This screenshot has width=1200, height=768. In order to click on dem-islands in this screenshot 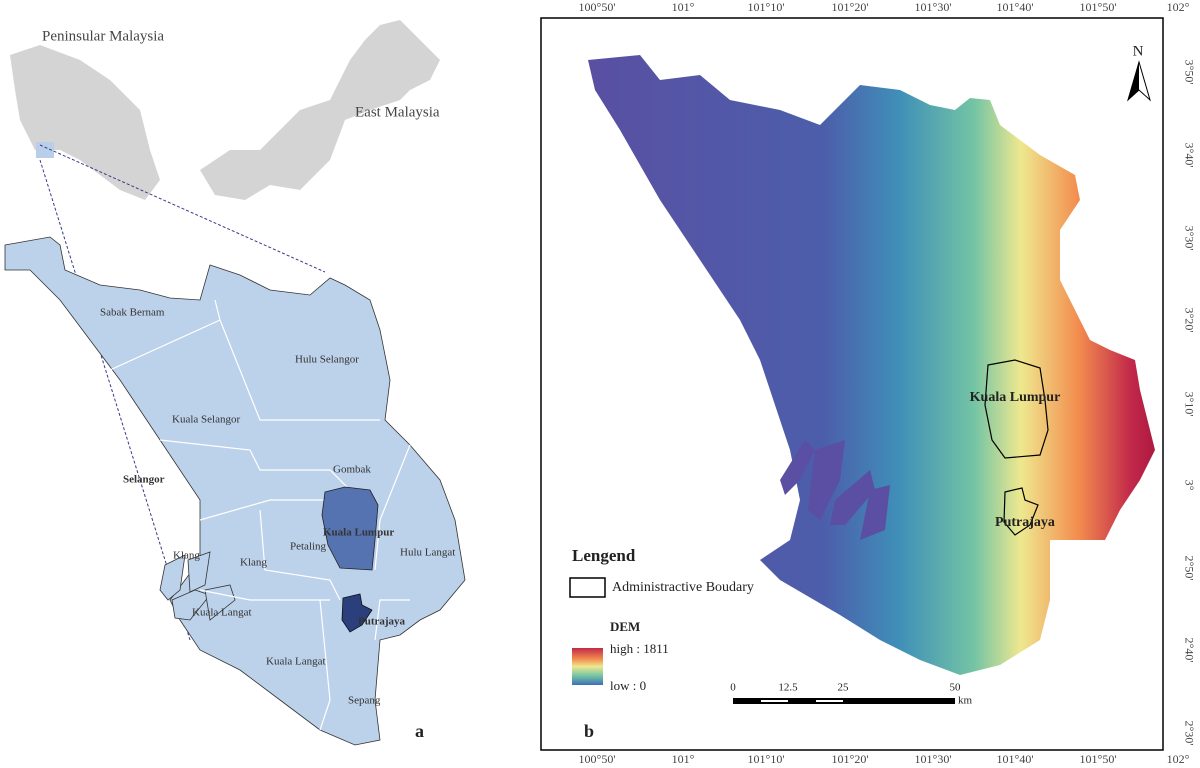, I will do `click(835, 490)`.